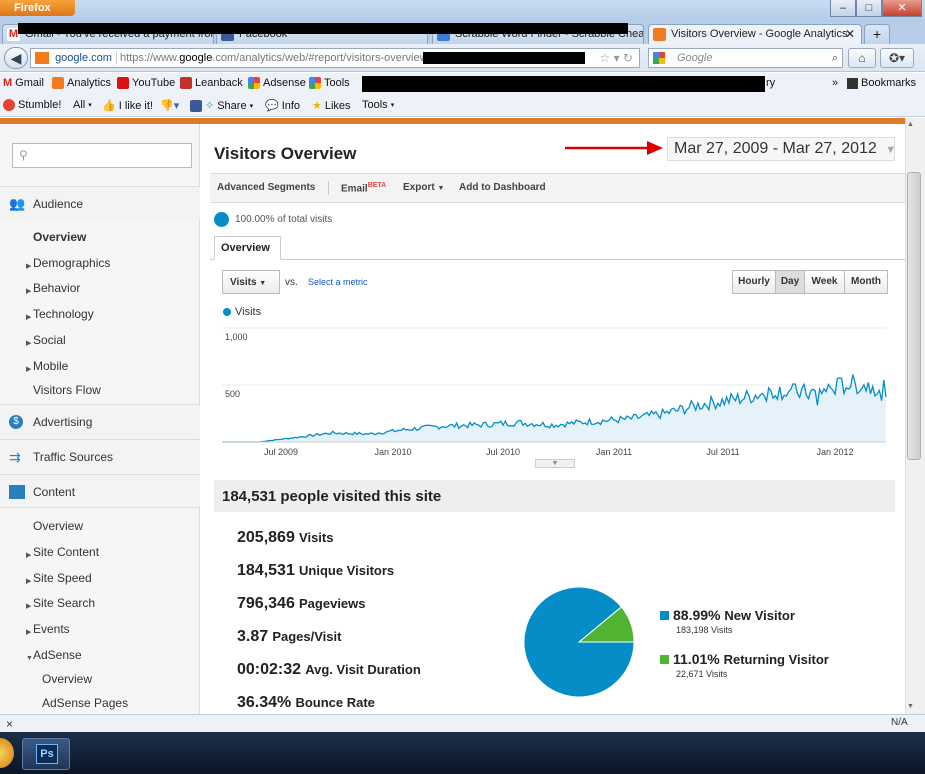 The height and width of the screenshot is (774, 925). Describe the element at coordinates (127, 106) in the screenshot. I see `like-button: 👍 I like it!` at that location.